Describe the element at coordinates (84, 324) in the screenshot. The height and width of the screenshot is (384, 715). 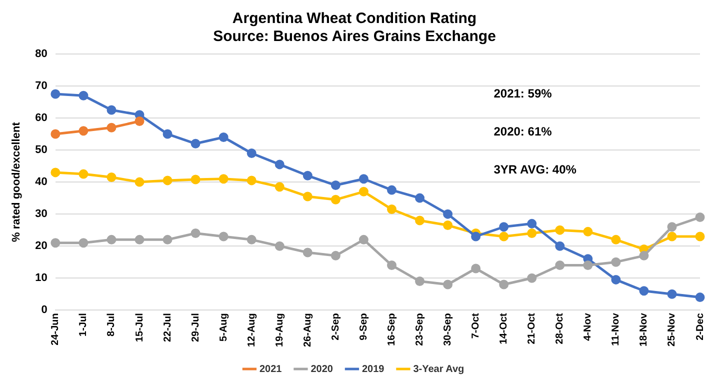
I see `x-tick-label: 1-Jul` at that location.